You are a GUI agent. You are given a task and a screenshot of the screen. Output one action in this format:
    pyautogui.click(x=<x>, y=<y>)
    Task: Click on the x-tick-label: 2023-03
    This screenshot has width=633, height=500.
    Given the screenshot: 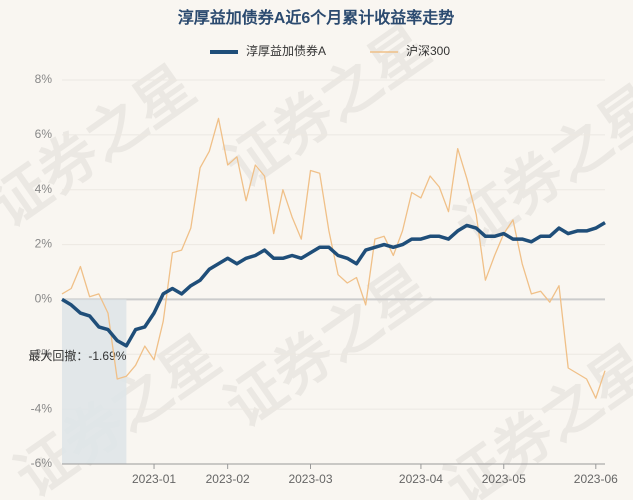 What is the action you would take?
    pyautogui.click(x=310, y=479)
    